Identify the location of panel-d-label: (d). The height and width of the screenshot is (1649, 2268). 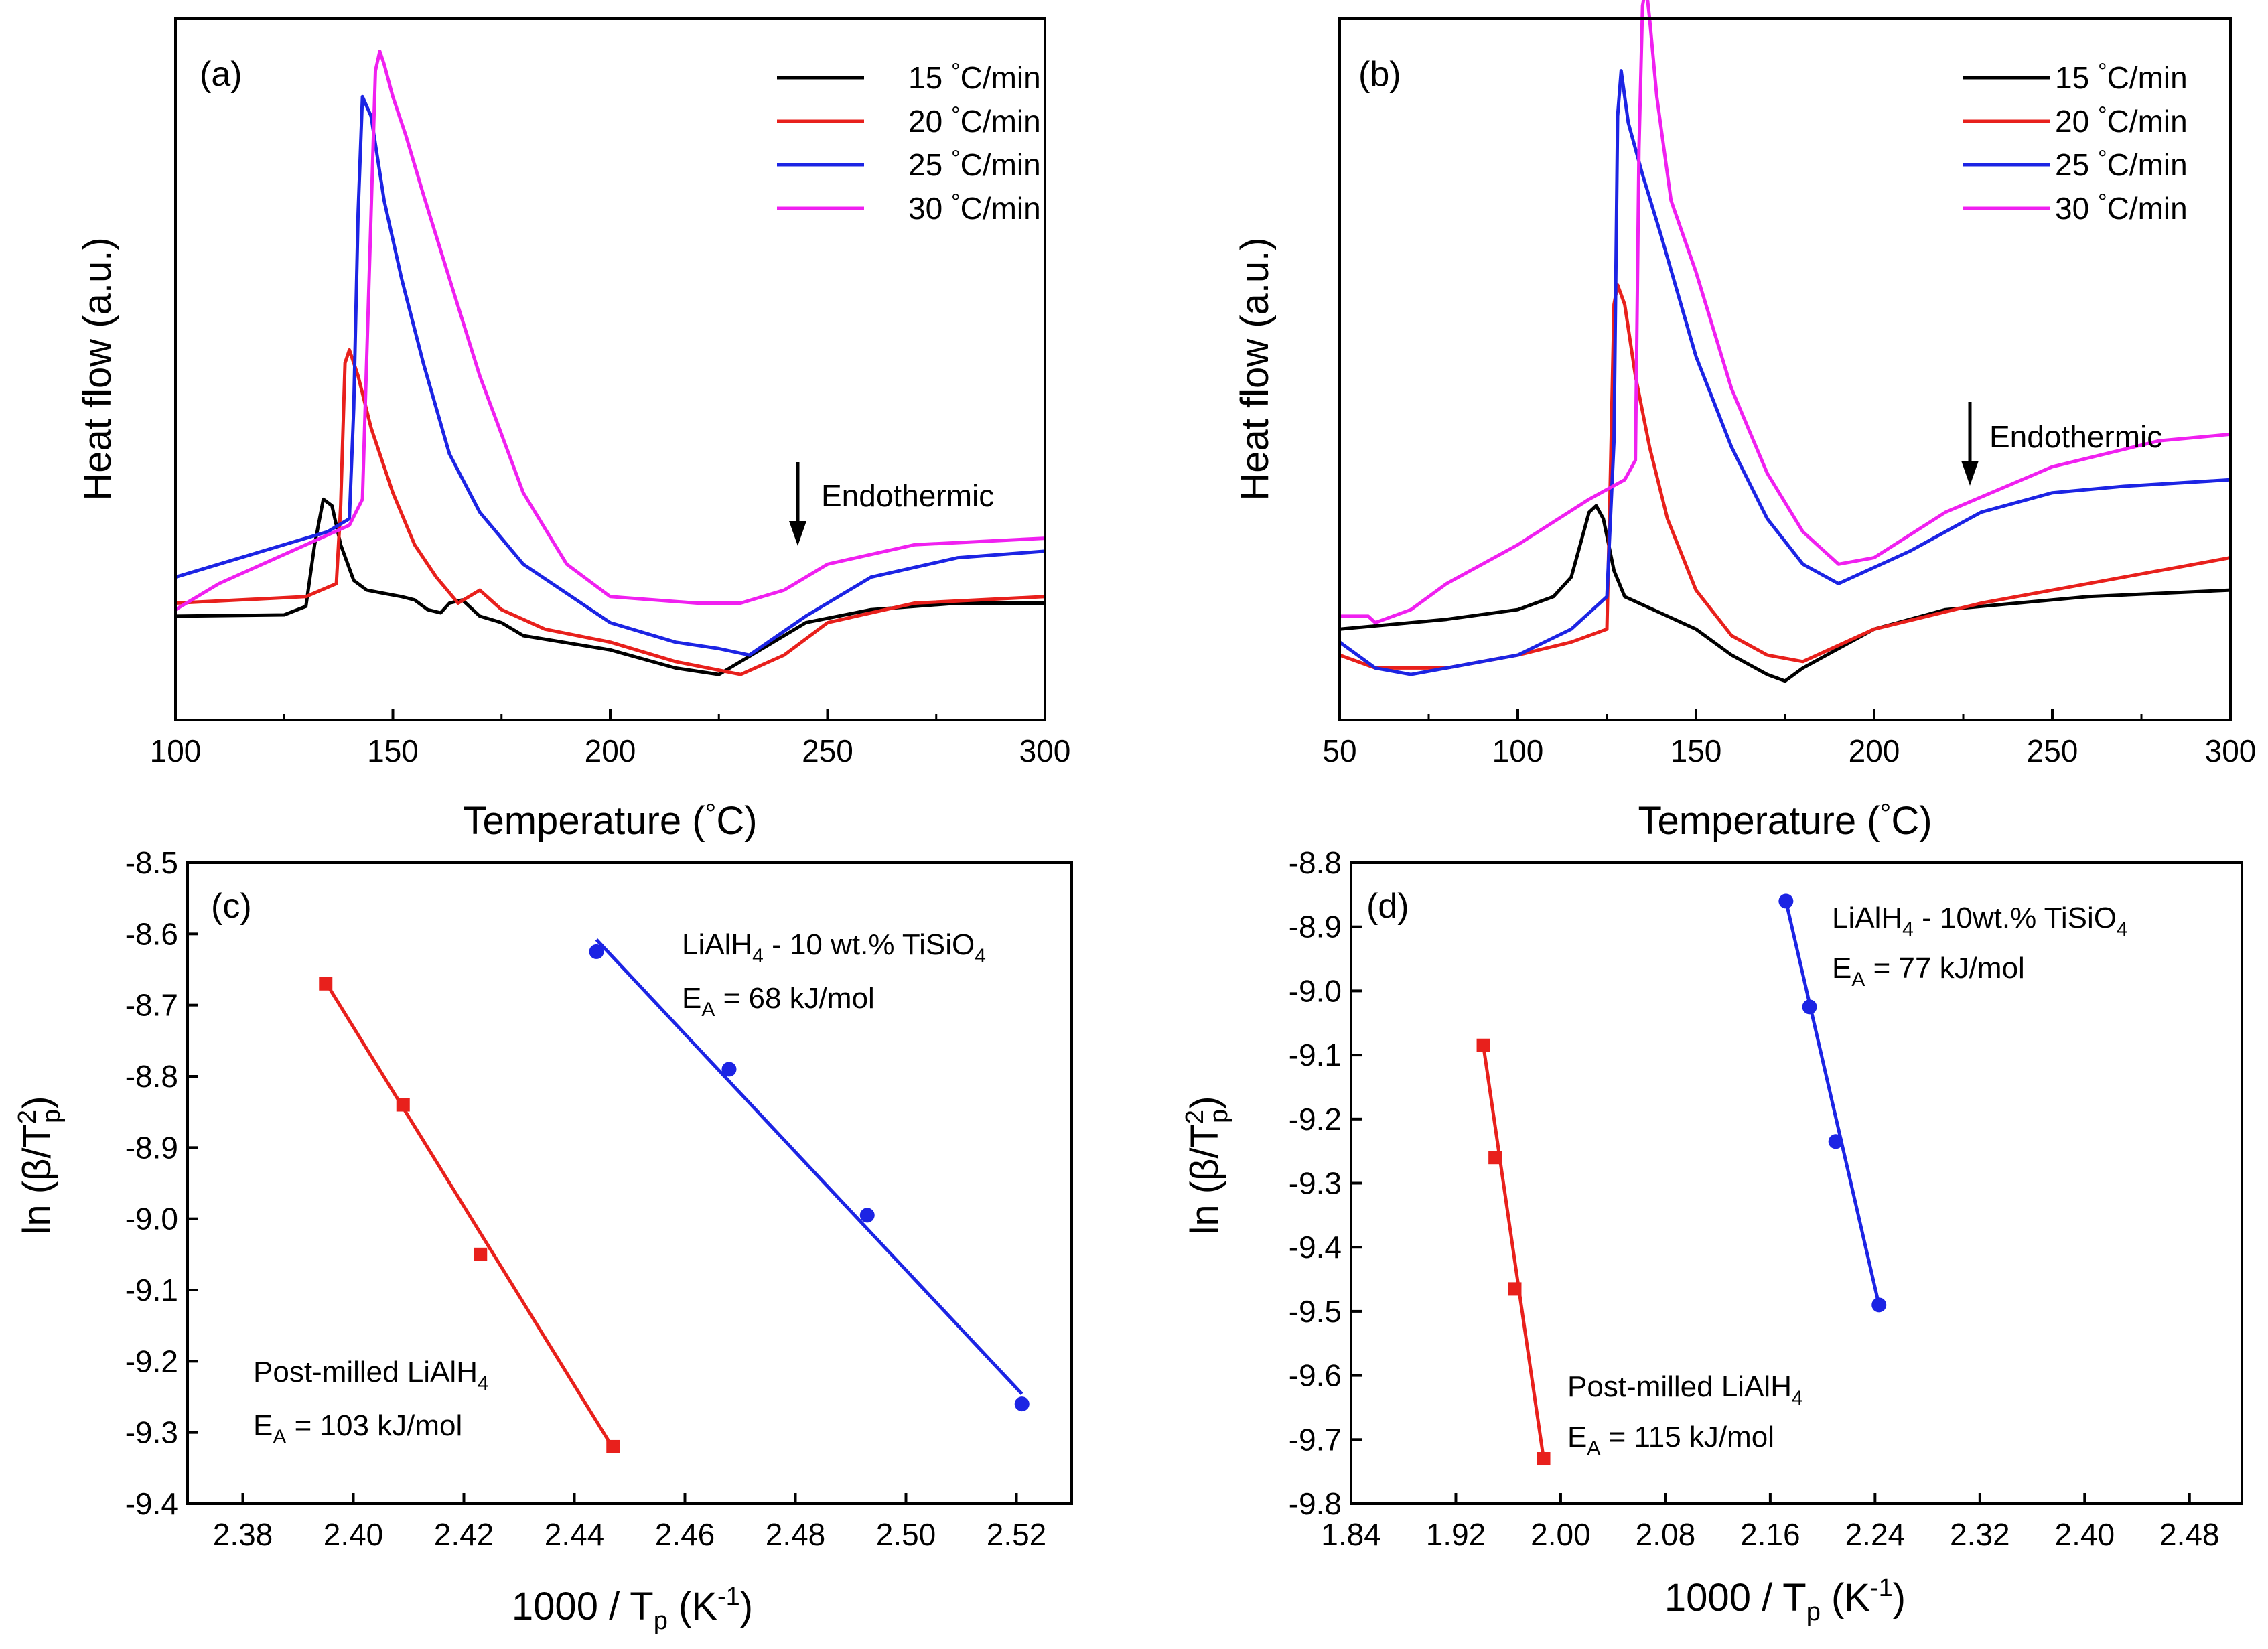
(1387, 907).